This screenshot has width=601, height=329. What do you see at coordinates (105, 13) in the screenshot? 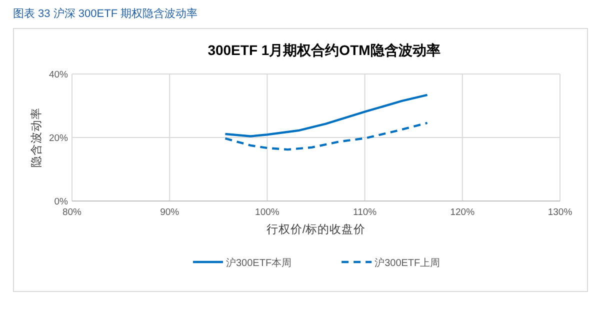
I see `chart-subtitle: 图表 33 沪深 300ETF 期权隐含波动率` at bounding box center [105, 13].